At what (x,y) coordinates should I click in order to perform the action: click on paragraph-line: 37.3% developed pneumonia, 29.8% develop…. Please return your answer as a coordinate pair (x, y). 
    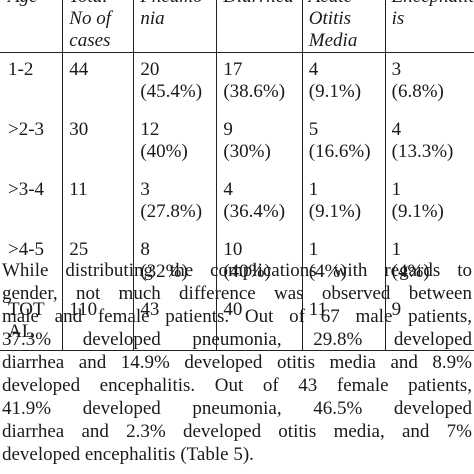
    Looking at the image, I should click on (237, 339).